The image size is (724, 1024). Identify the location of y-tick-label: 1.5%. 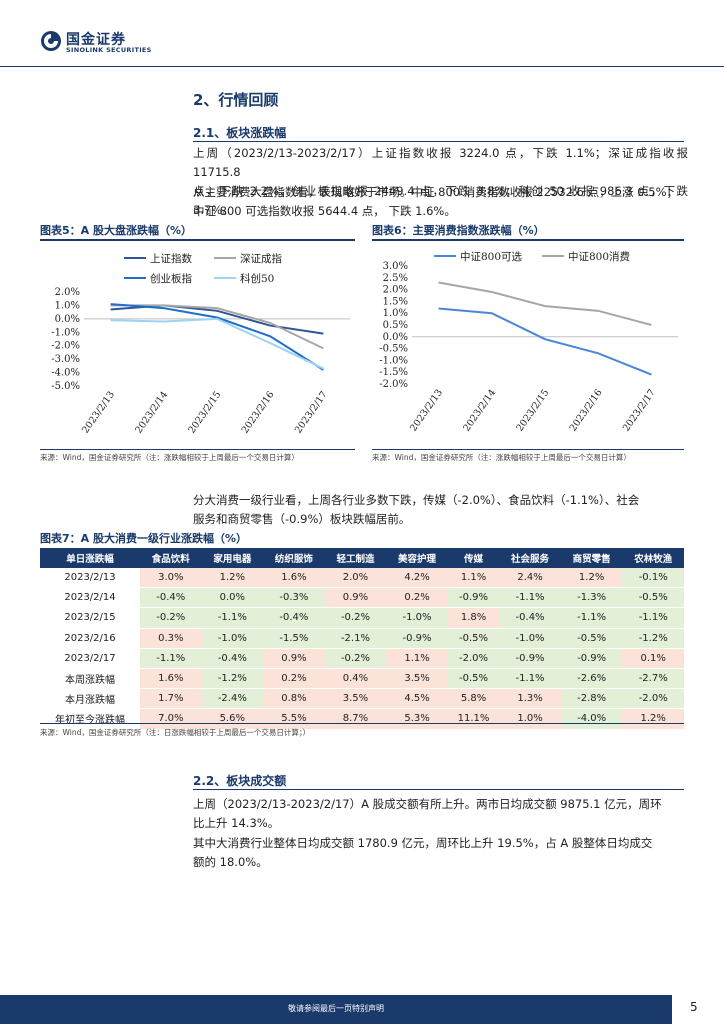
(395, 301).